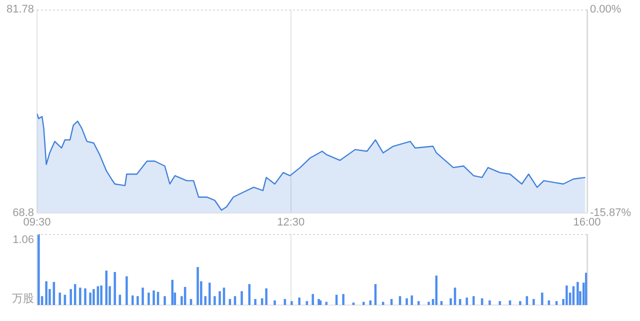  What do you see at coordinates (606, 10) in the screenshot?
I see `y2-tick-label: 0.00%` at bounding box center [606, 10].